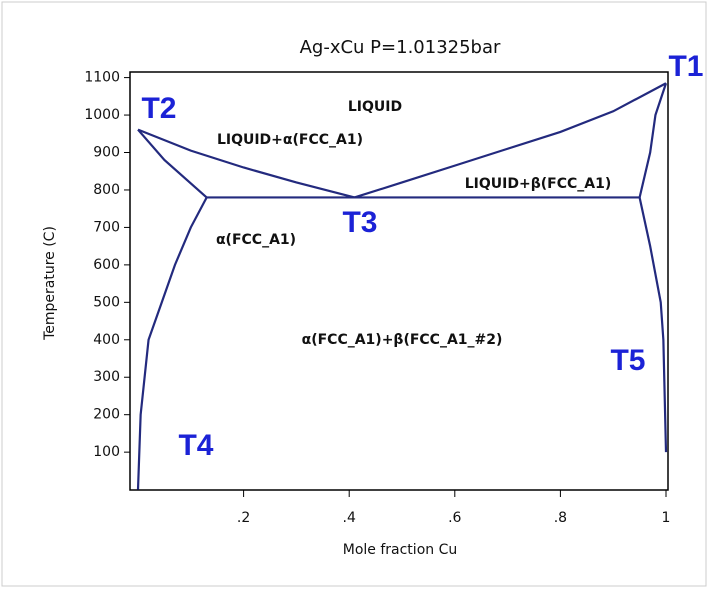  What do you see at coordinates (106, 265) in the screenshot?
I see `y-tick-label: 600` at bounding box center [106, 265].